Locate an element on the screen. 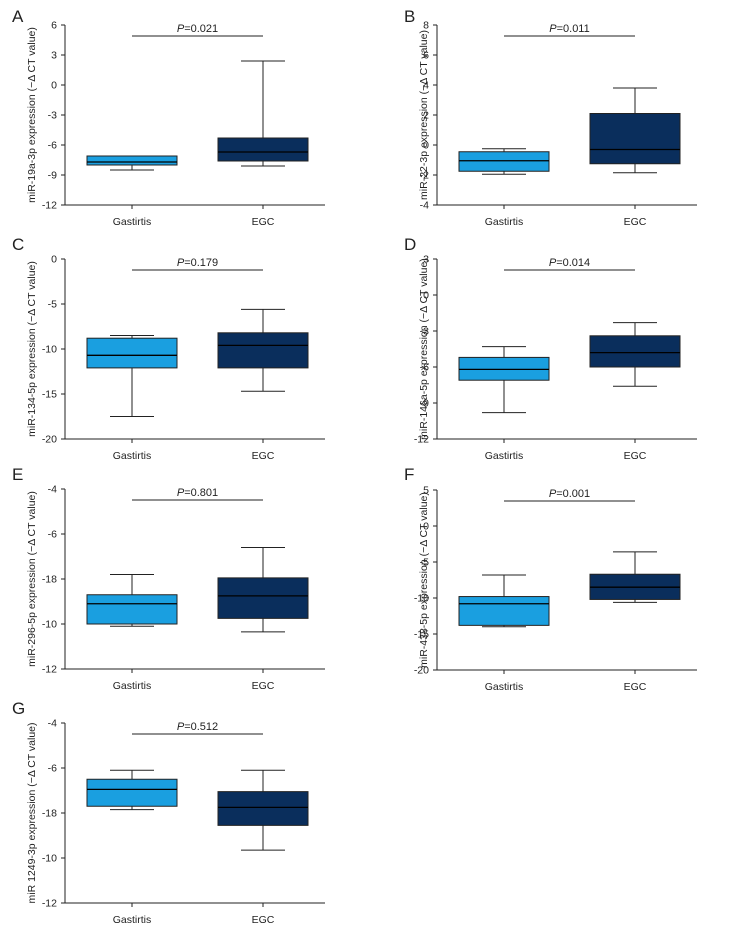  p-value-label: P=0.014 is located at coordinates (569, 263).